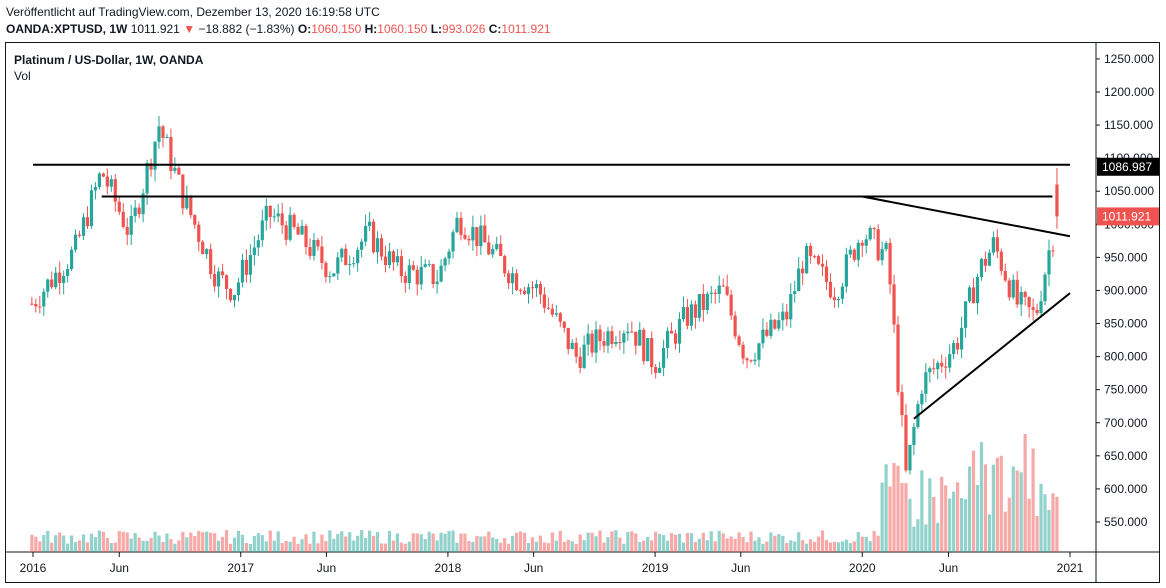 Image resolution: width=1166 pixels, height=588 pixels. Describe the element at coordinates (1126, 324) in the screenshot. I see `y-tick-label: 850.000` at that location.